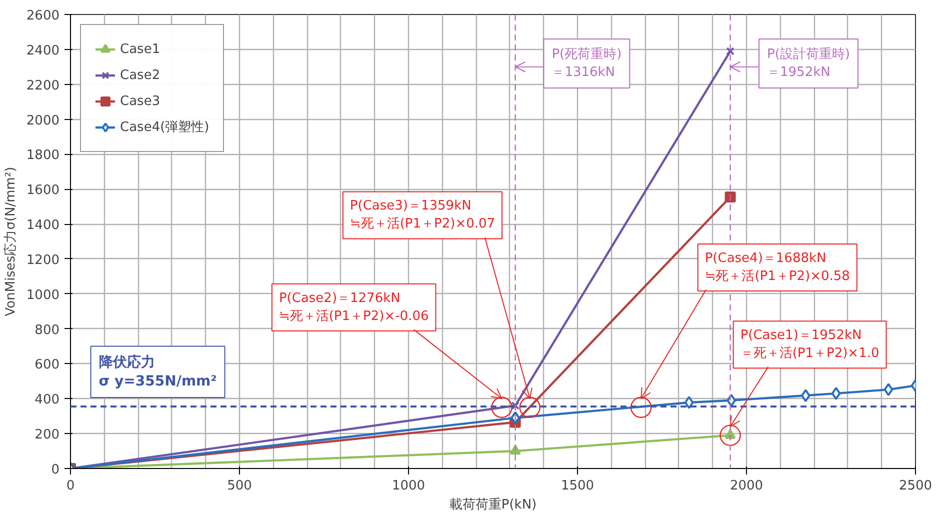  I want to click on y-tick-label: 1800, so click(43, 156).